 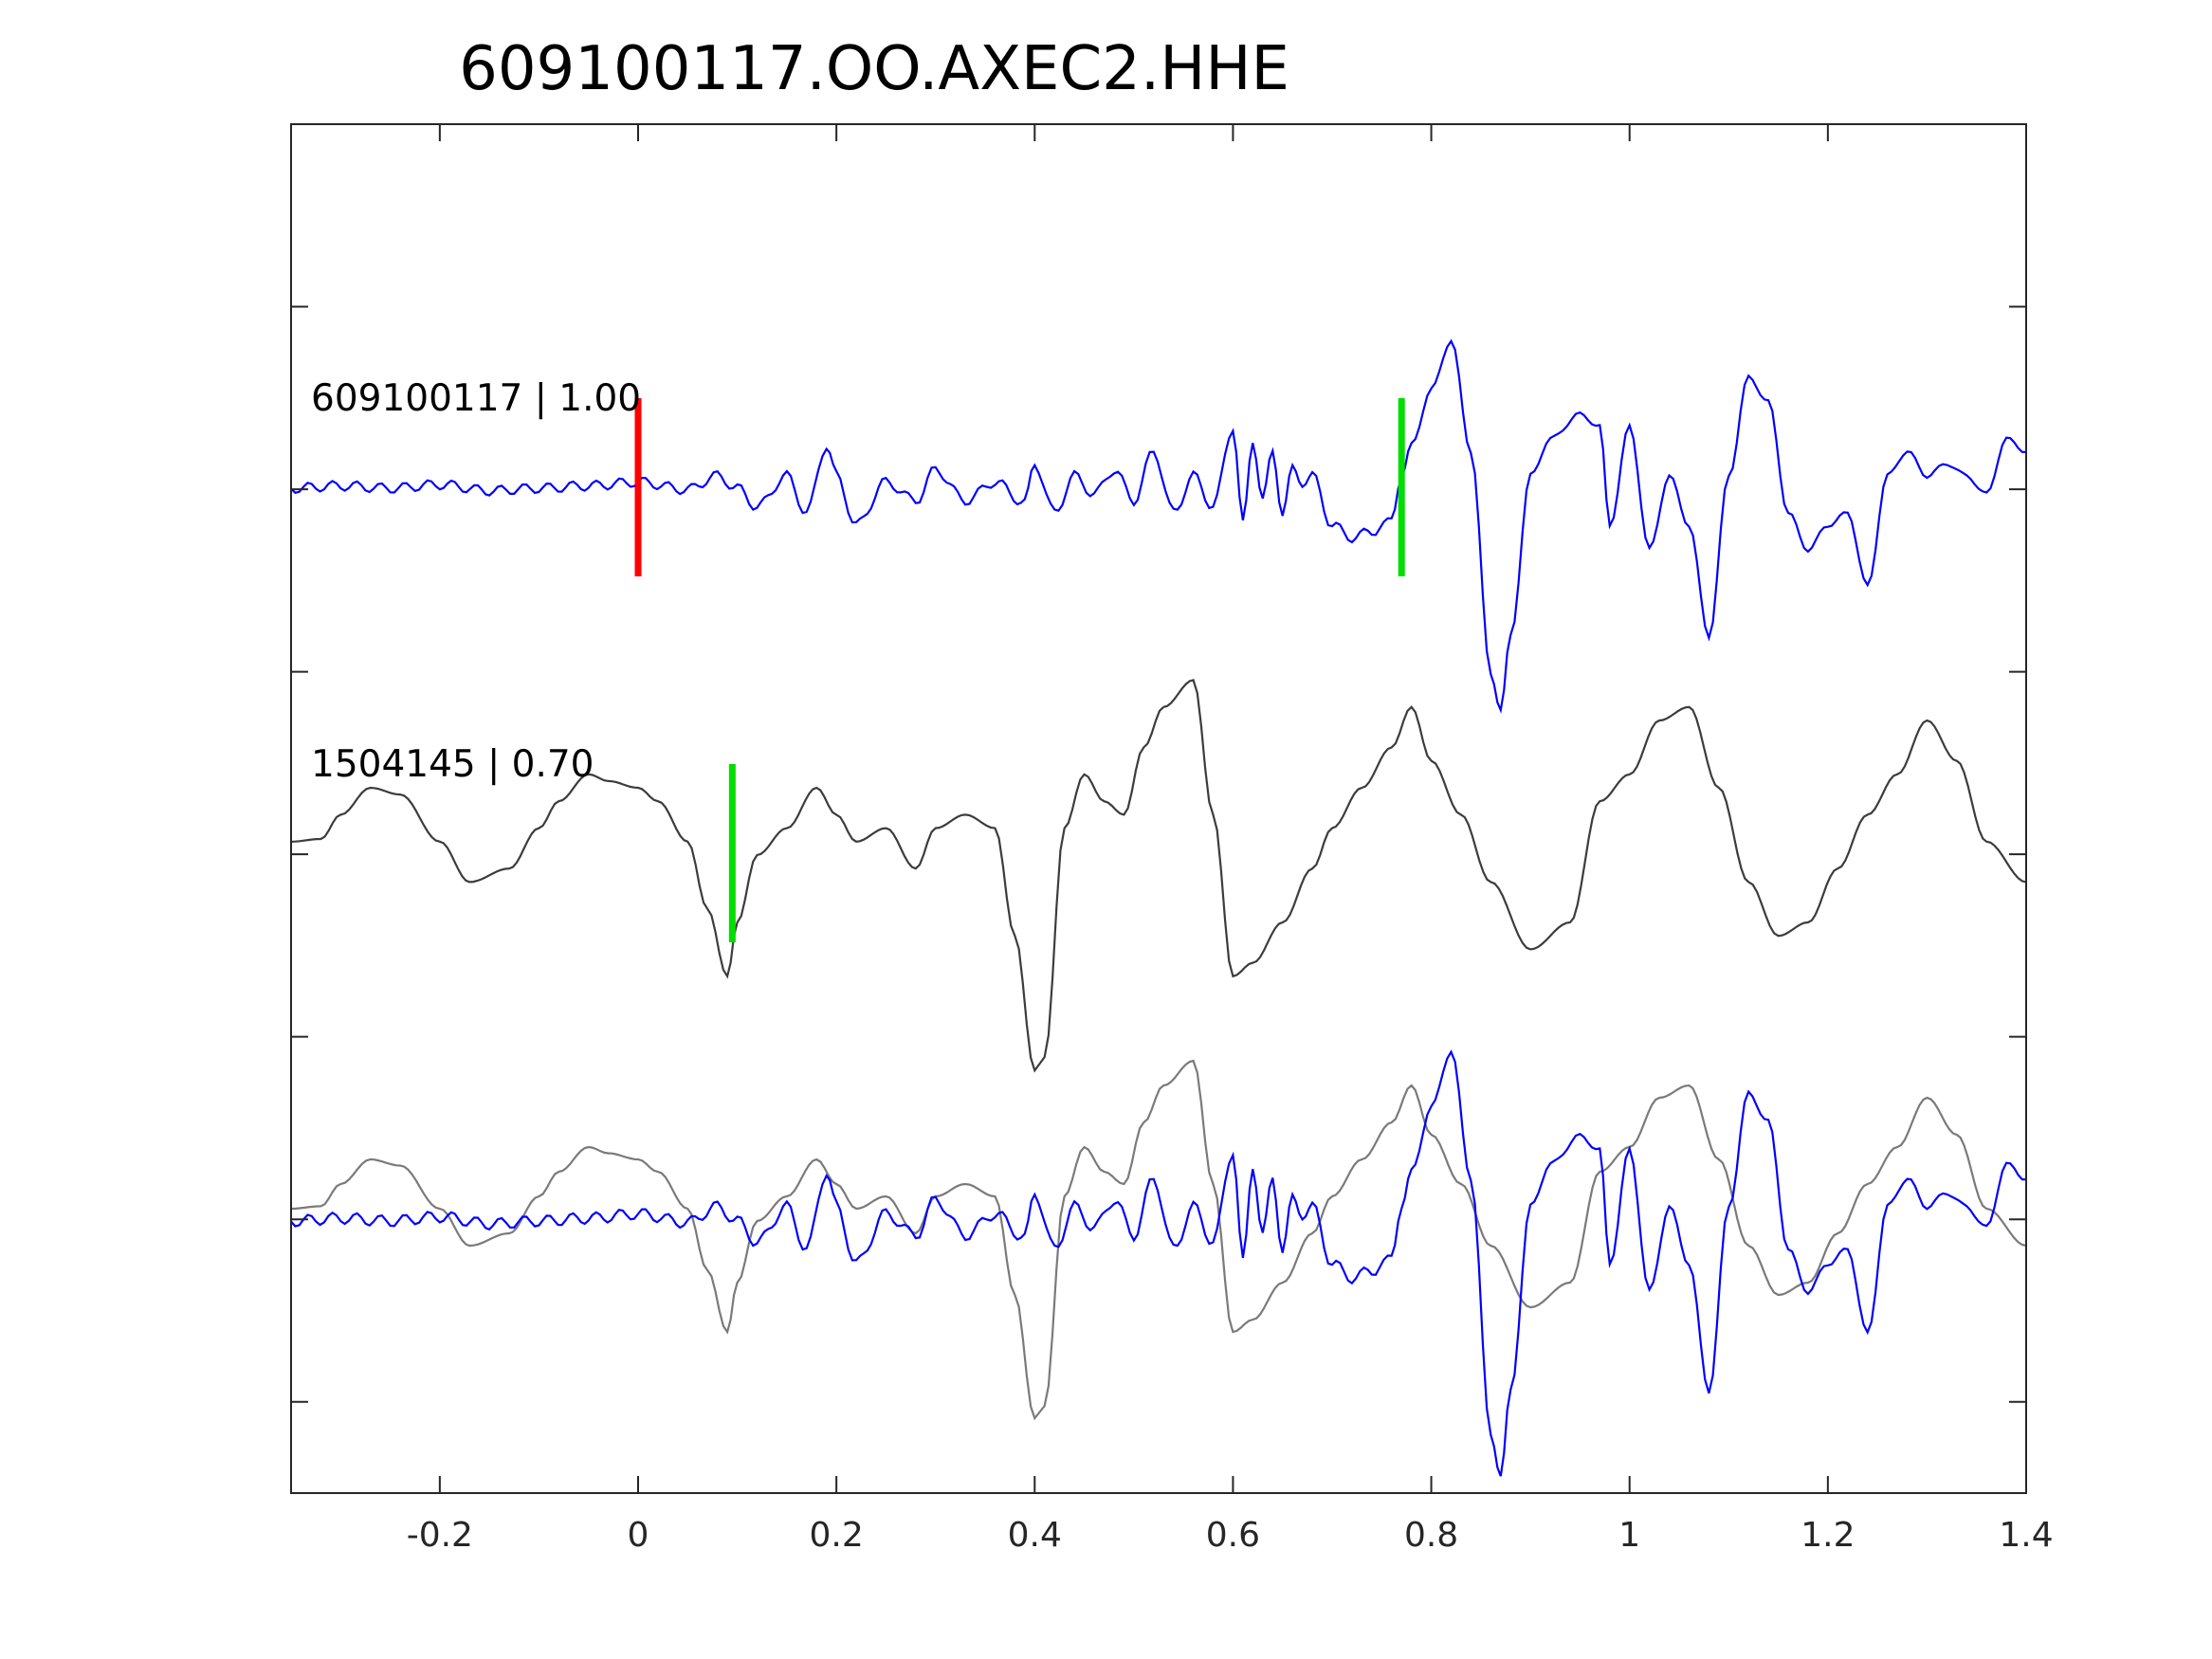 I want to click on x-tick-label: 0.6, so click(x=1233, y=1535).